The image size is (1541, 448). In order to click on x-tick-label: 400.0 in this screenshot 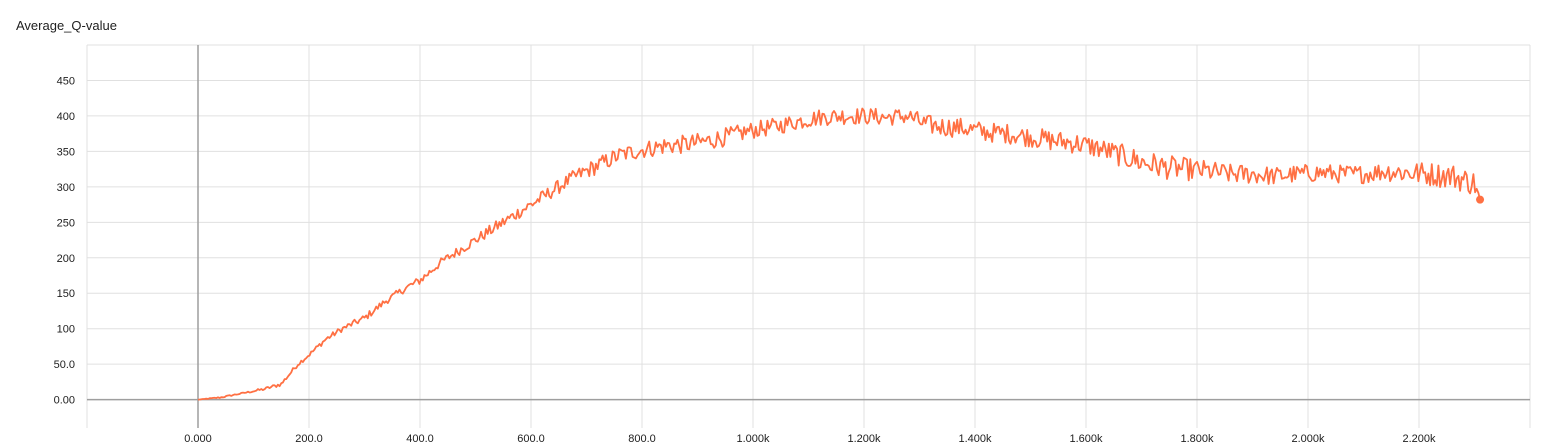, I will do `click(420, 439)`.